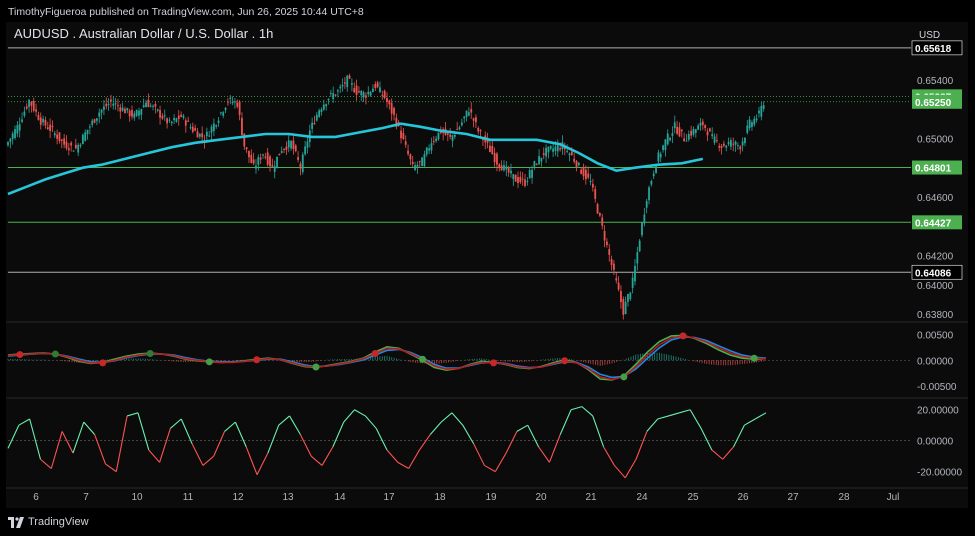  I want to click on x-tick-label: 12, so click(238, 497).